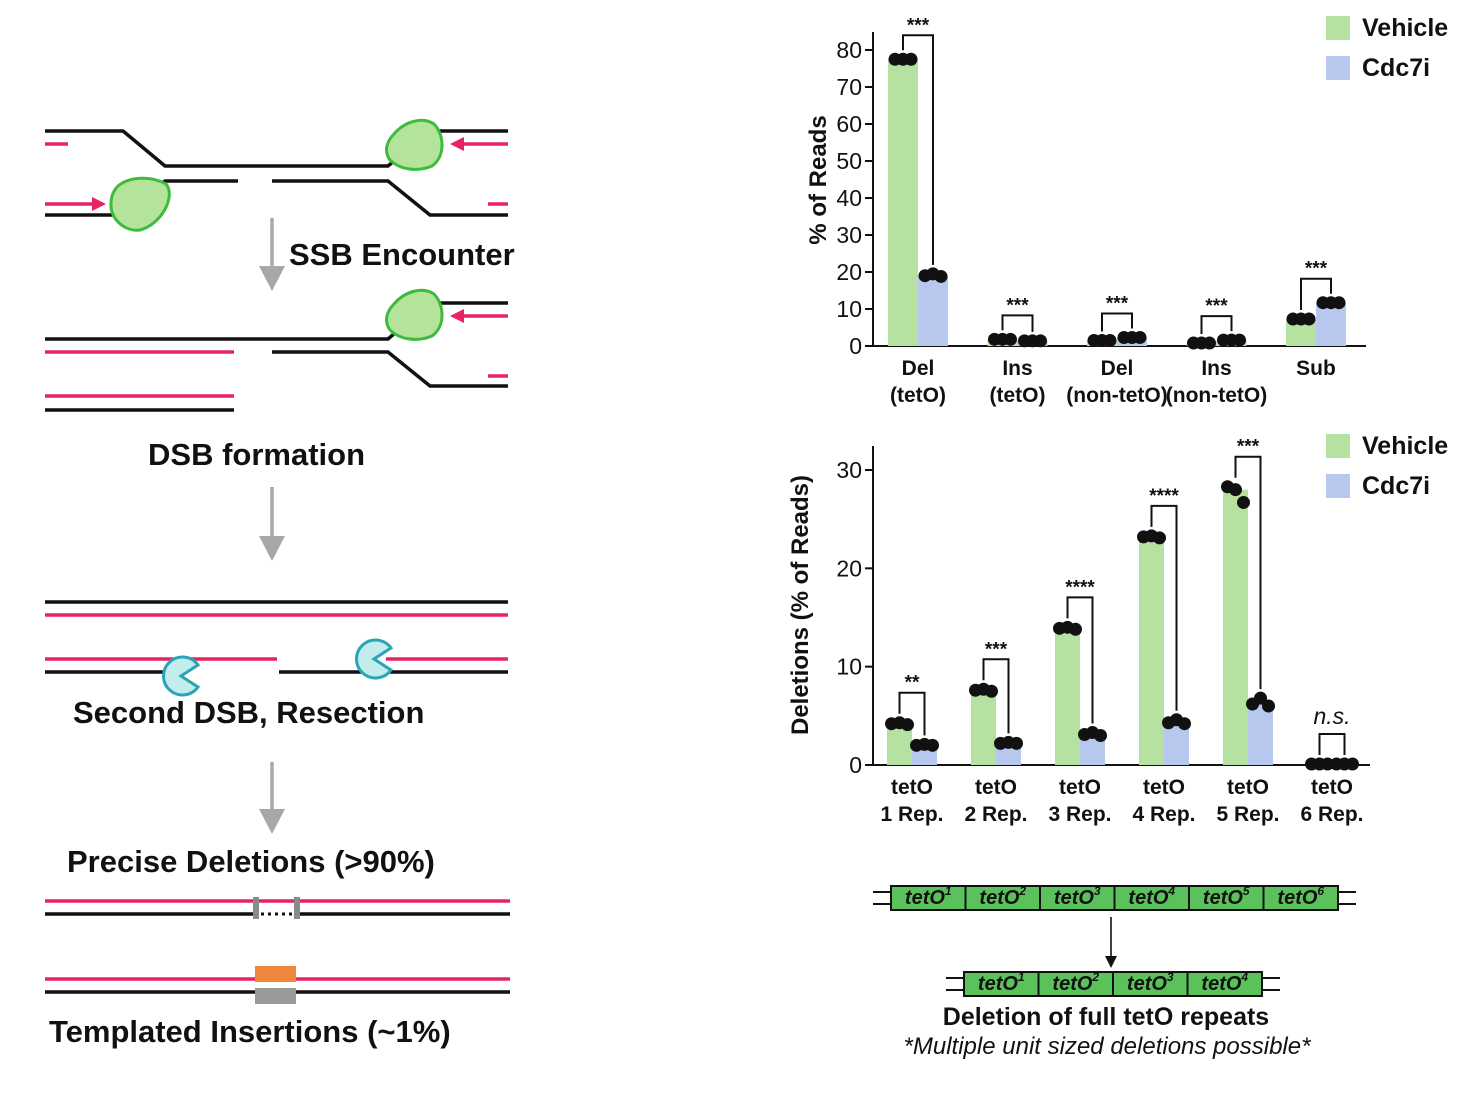 The image size is (1484, 1109). I want to click on teto-unit-label: tetO6, so click(1300, 896).